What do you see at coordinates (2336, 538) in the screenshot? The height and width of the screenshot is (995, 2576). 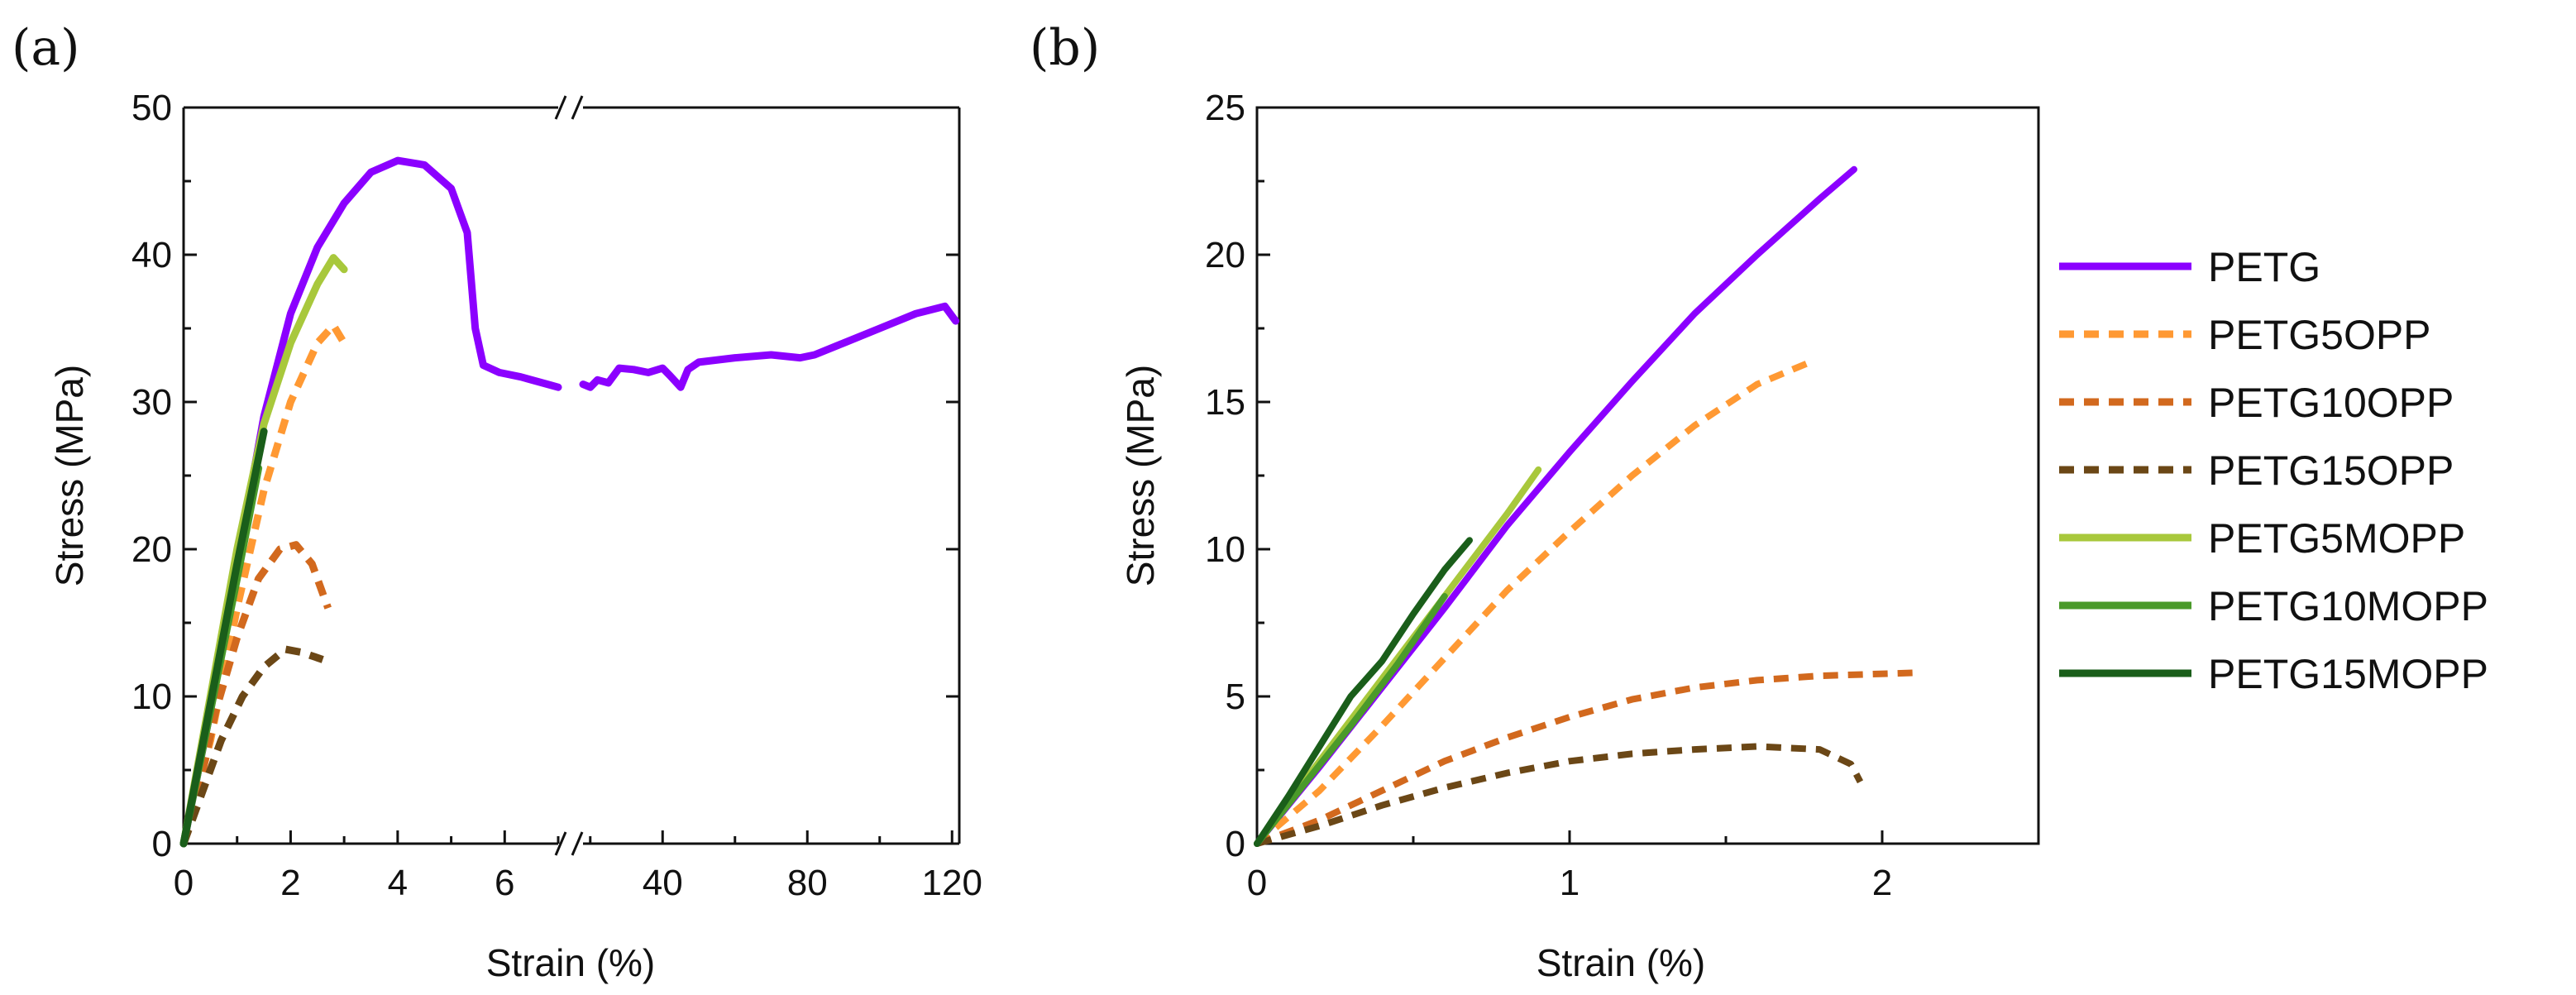 I see `legend-label-petg5mopp: PETG5MOPP` at bounding box center [2336, 538].